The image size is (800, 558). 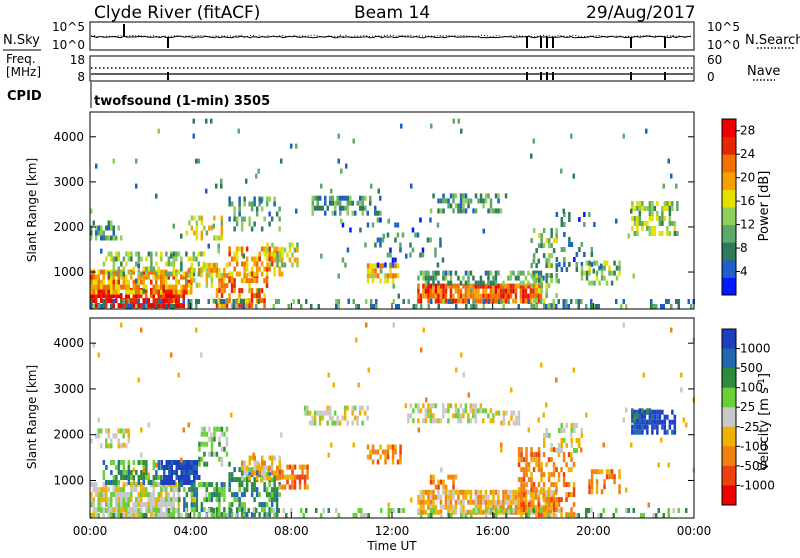 What do you see at coordinates (21, 59) in the screenshot?
I see `freq-label-1: Freq.` at bounding box center [21, 59].